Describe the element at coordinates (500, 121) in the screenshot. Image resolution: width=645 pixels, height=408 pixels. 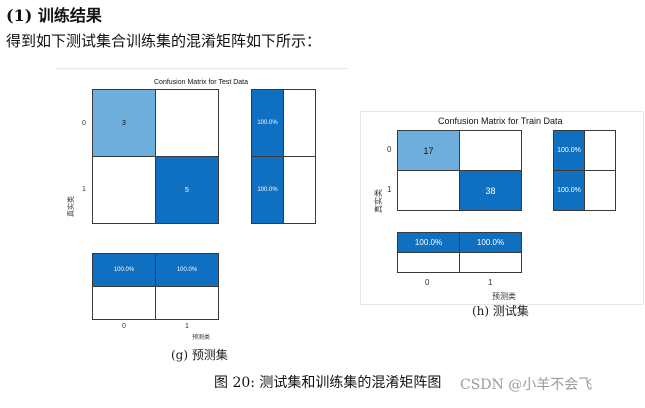
I see `chart-title: Confusion Matrix for Train Data` at that location.